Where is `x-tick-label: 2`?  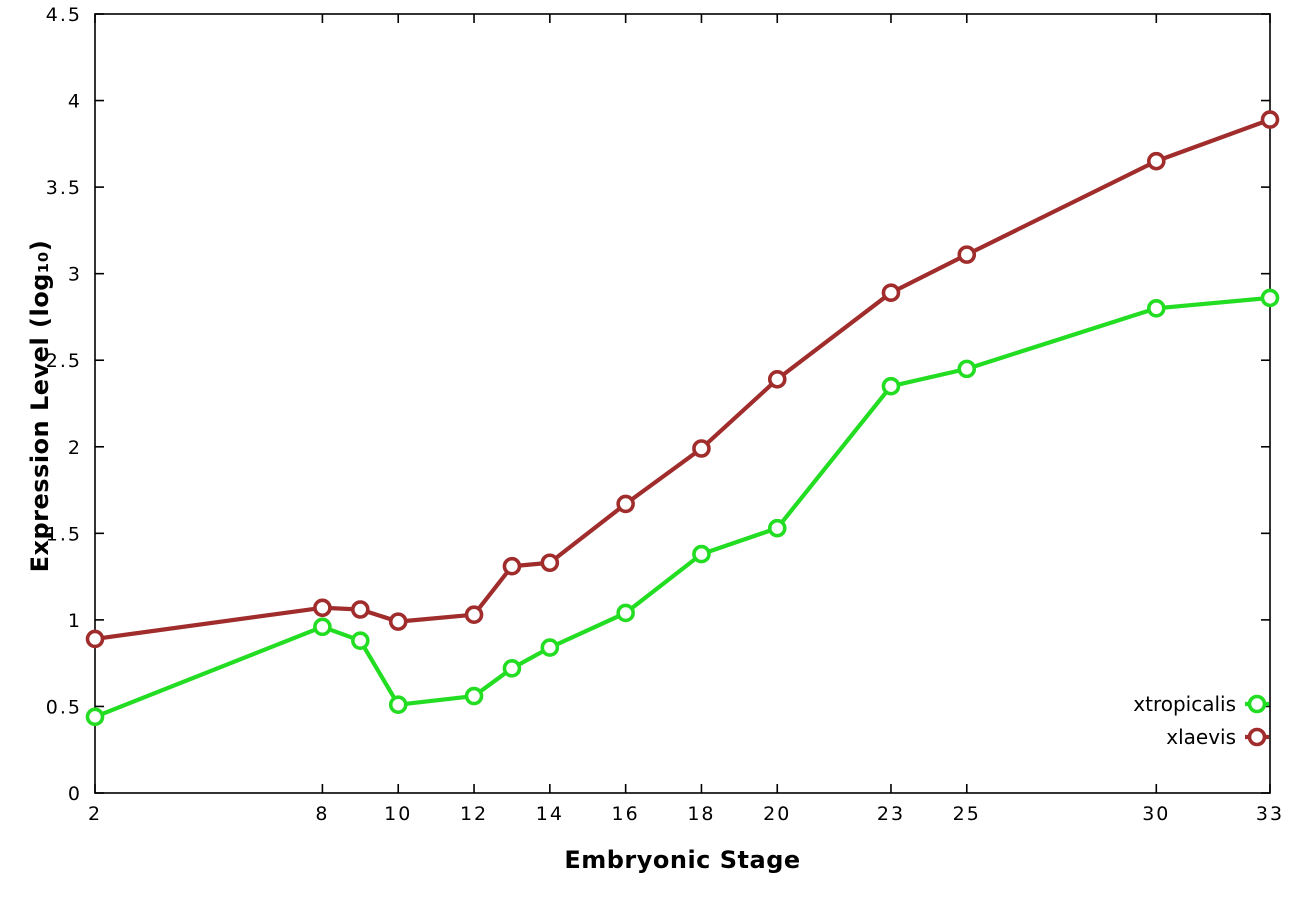
x-tick-label: 2 is located at coordinates (95, 814).